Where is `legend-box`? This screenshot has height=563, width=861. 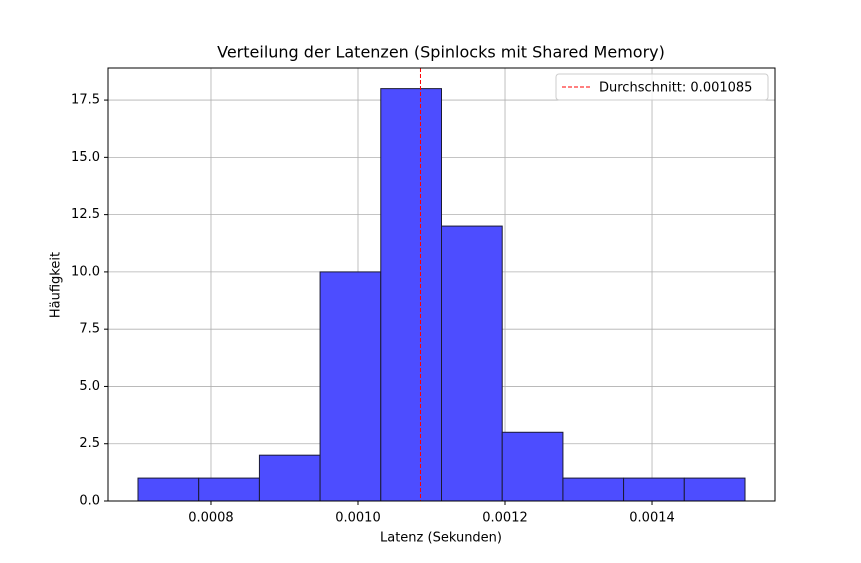
legend-box is located at coordinates (662, 87).